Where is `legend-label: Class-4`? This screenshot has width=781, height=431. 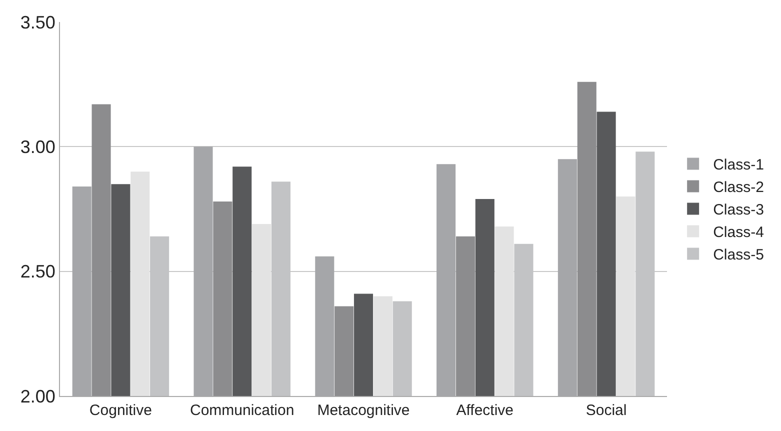
legend-label: Class-4 is located at coordinates (738, 233).